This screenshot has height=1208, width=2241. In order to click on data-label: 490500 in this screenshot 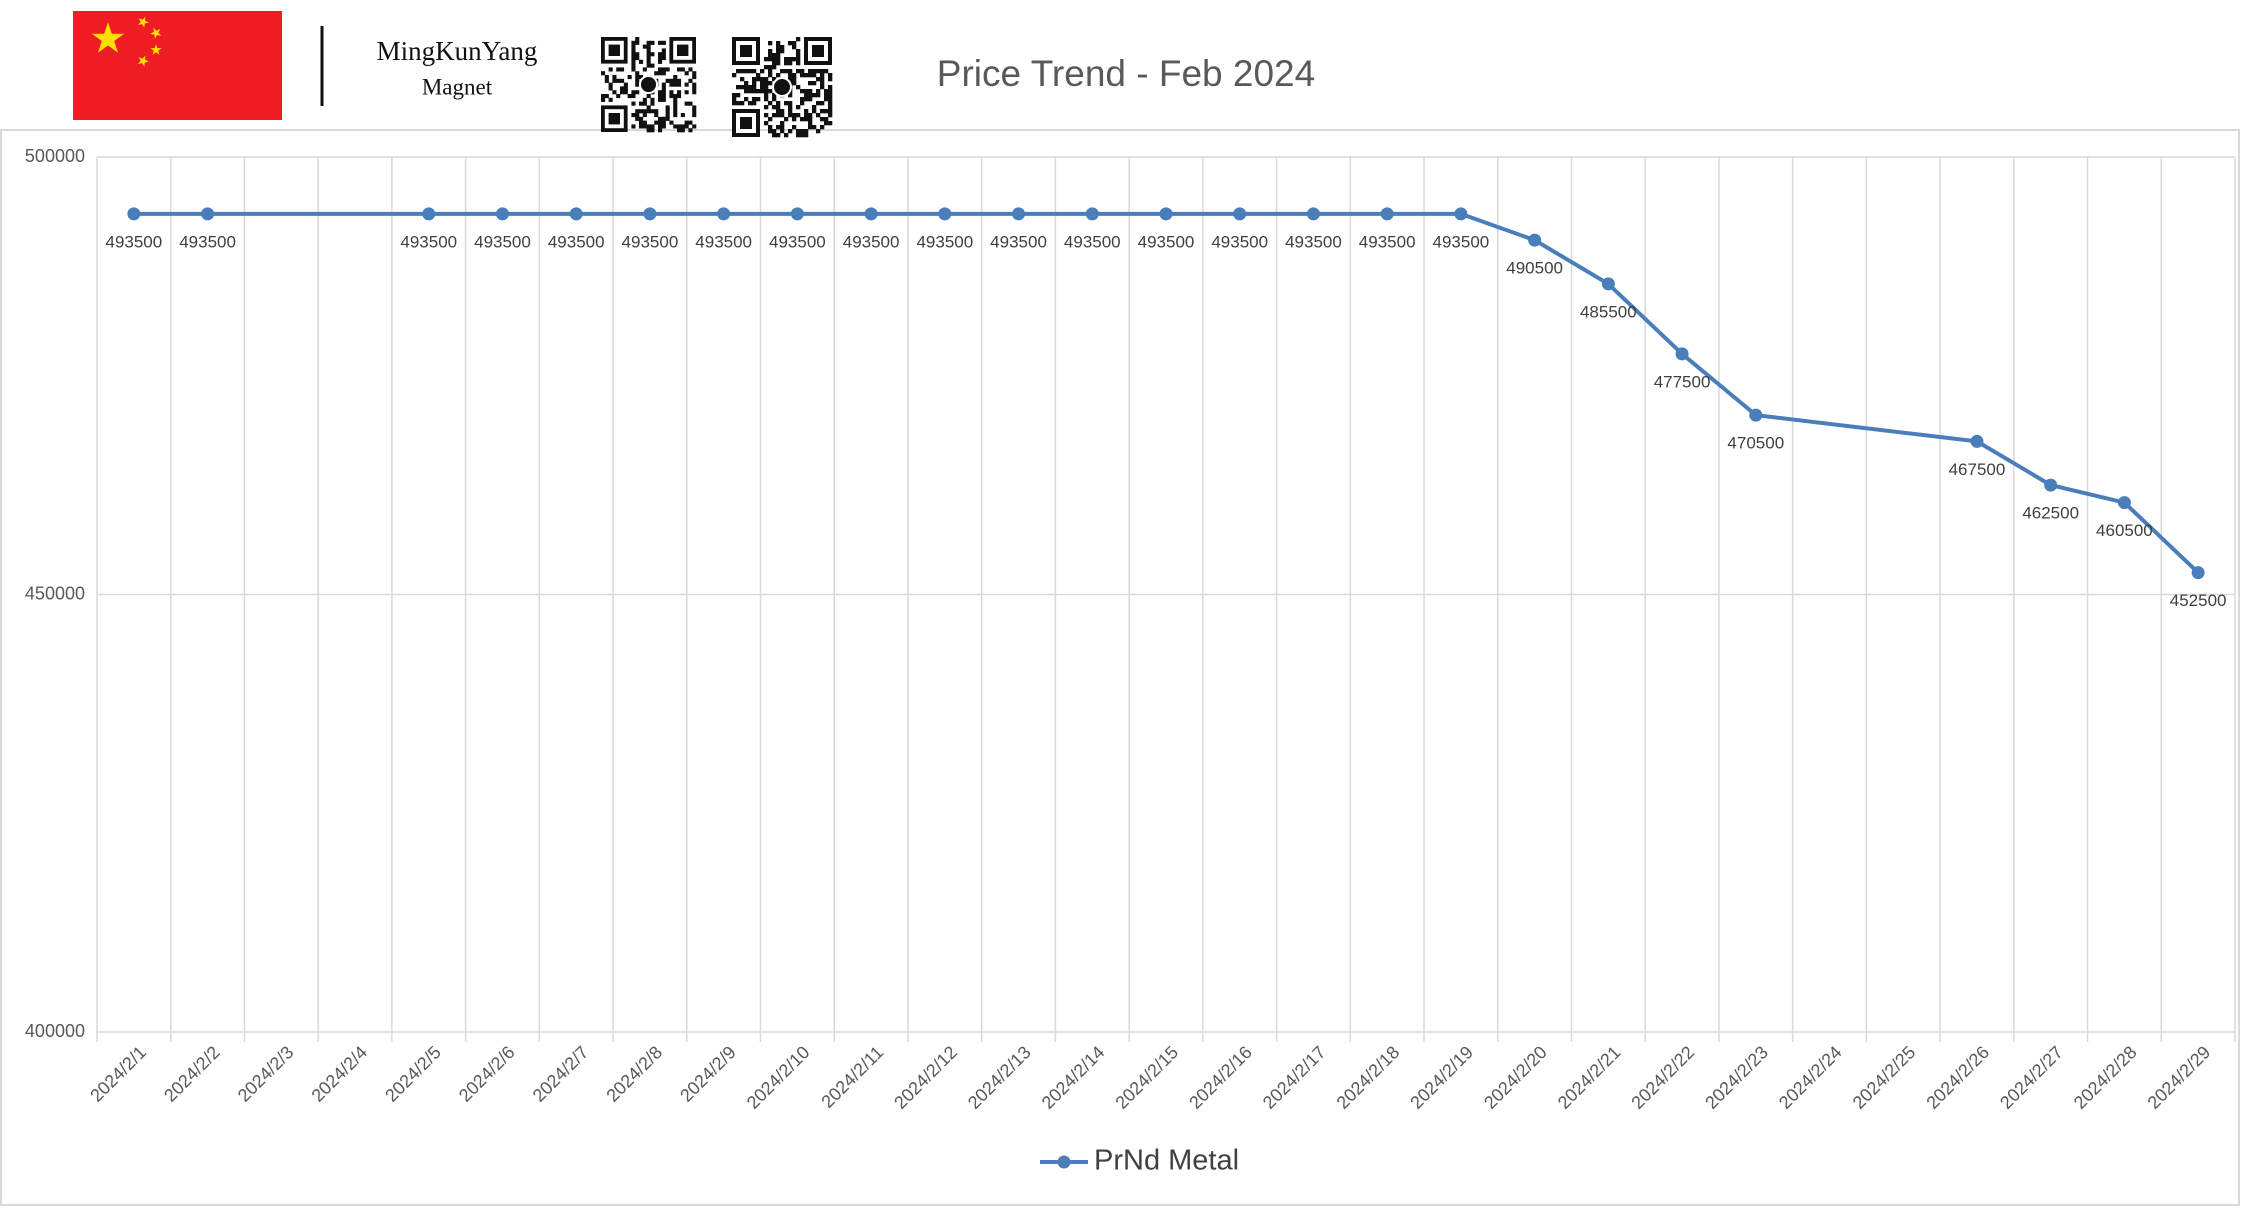, I will do `click(1534, 268)`.